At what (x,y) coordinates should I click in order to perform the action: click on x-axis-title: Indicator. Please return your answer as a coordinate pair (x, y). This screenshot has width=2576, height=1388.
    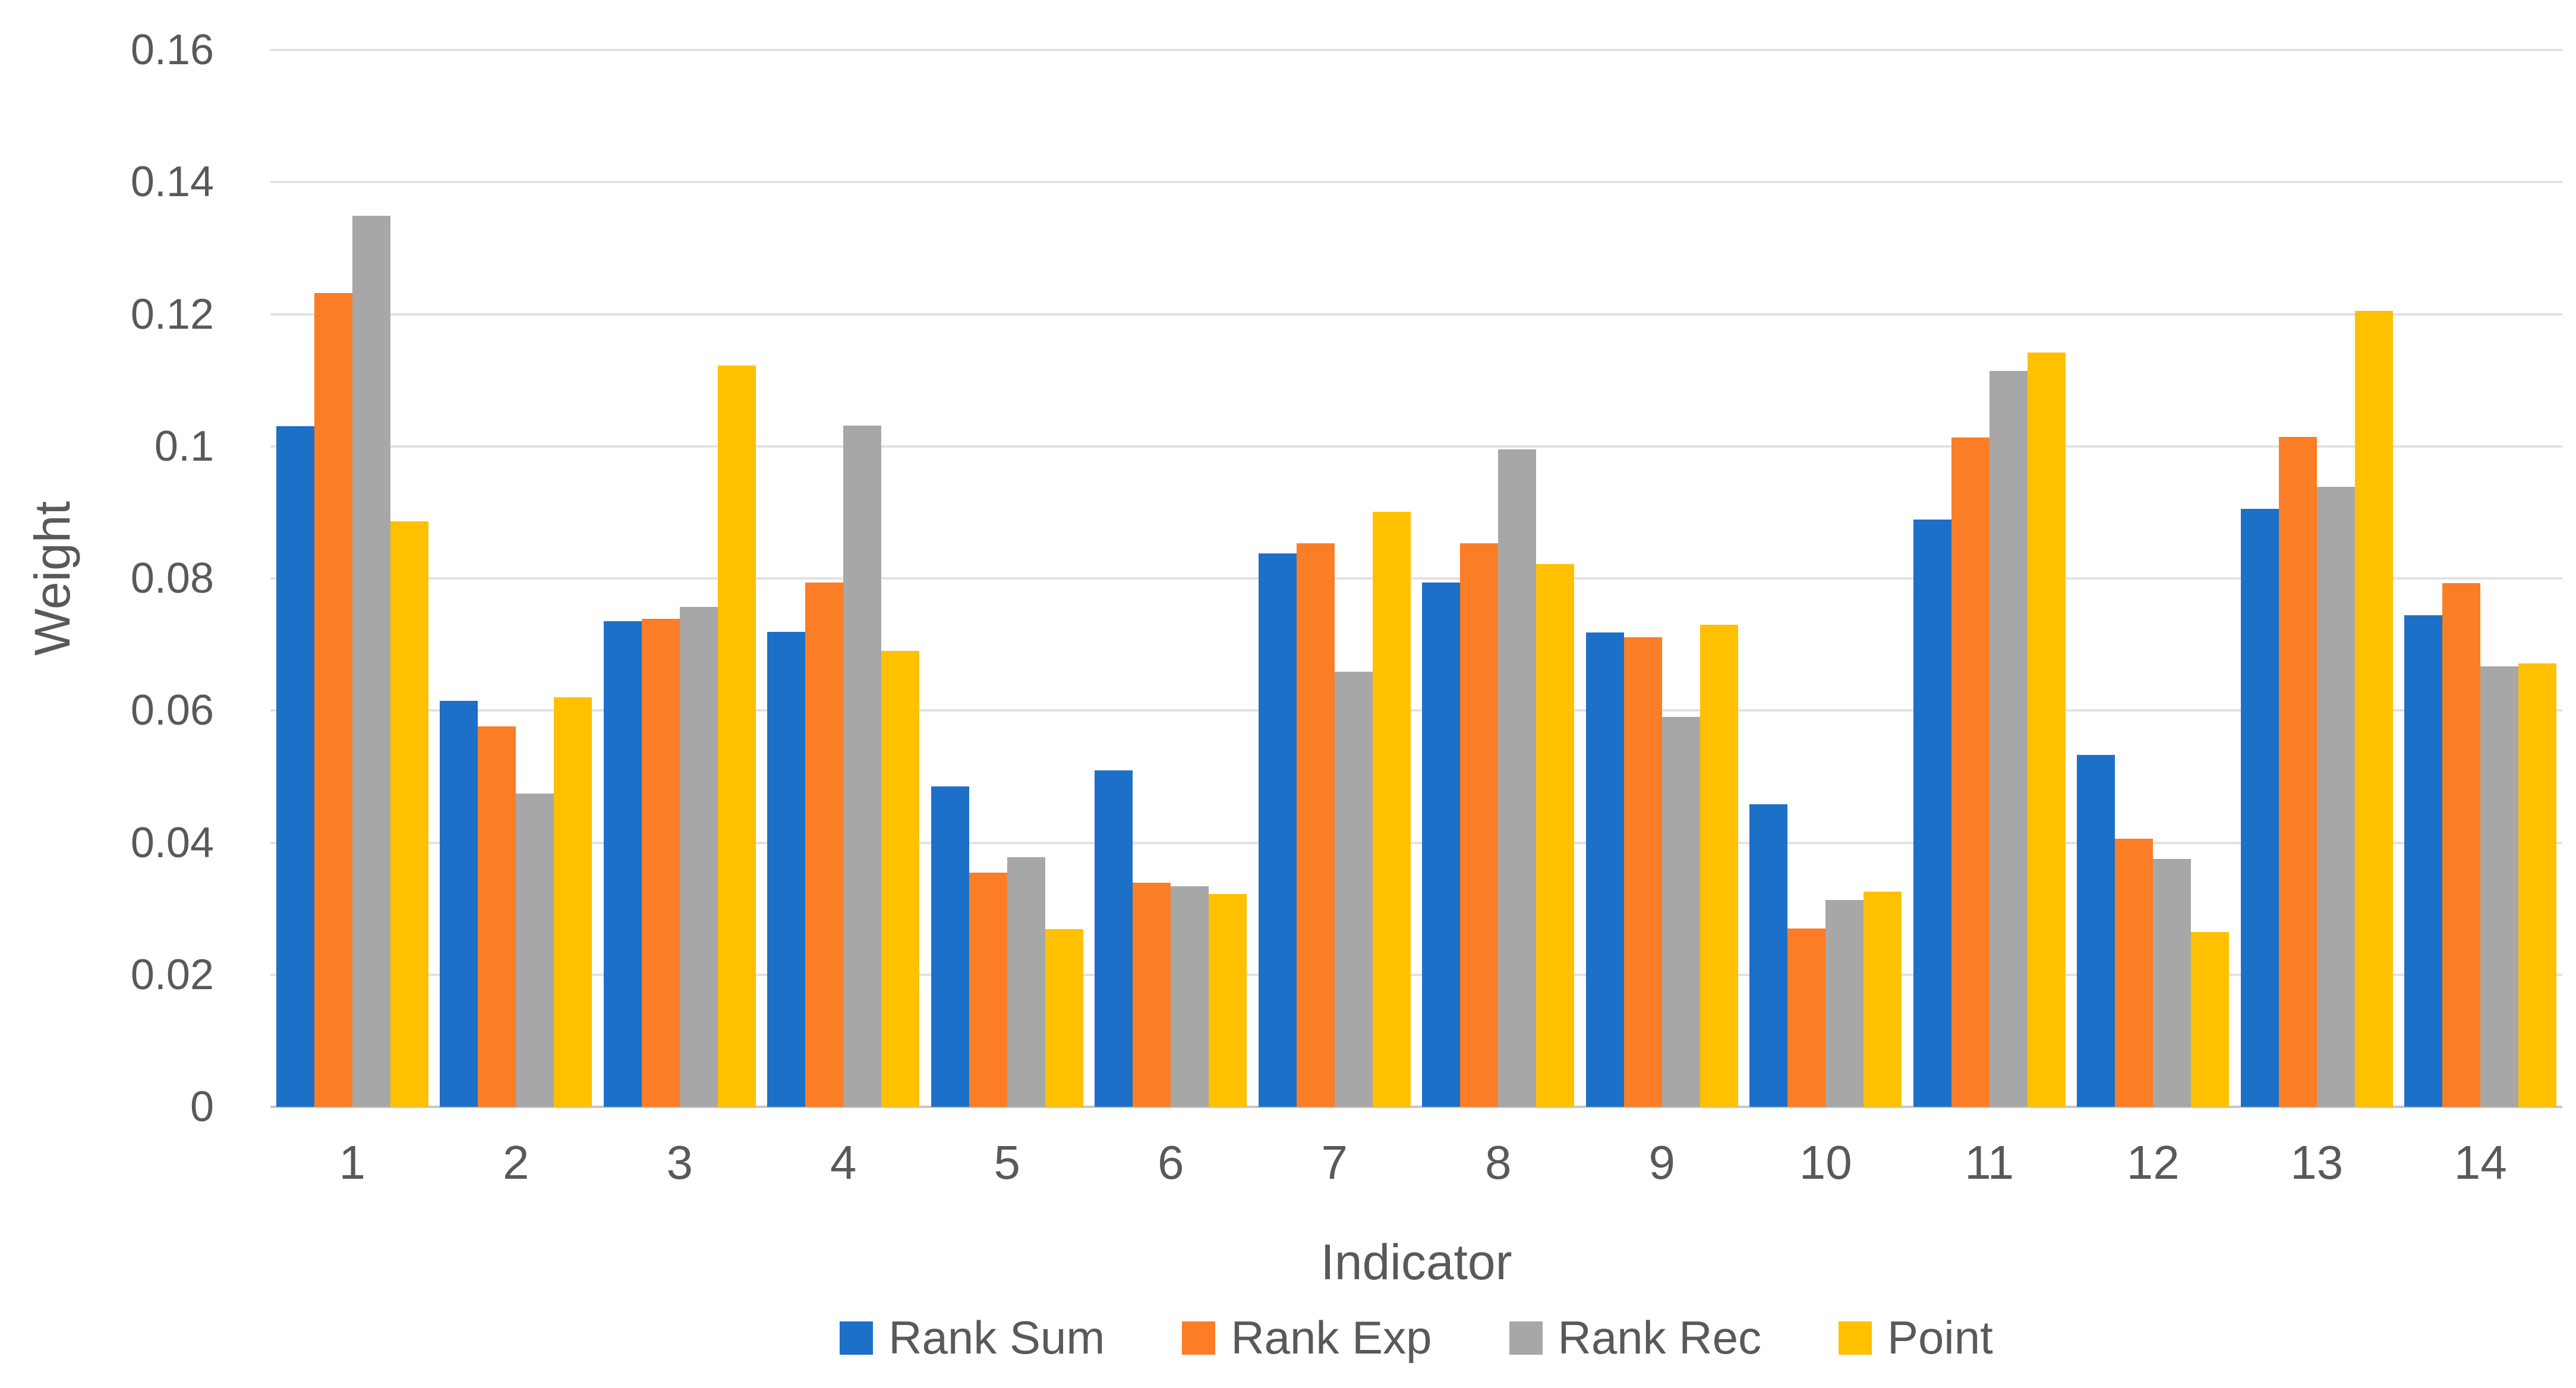
    Looking at the image, I should click on (1416, 1262).